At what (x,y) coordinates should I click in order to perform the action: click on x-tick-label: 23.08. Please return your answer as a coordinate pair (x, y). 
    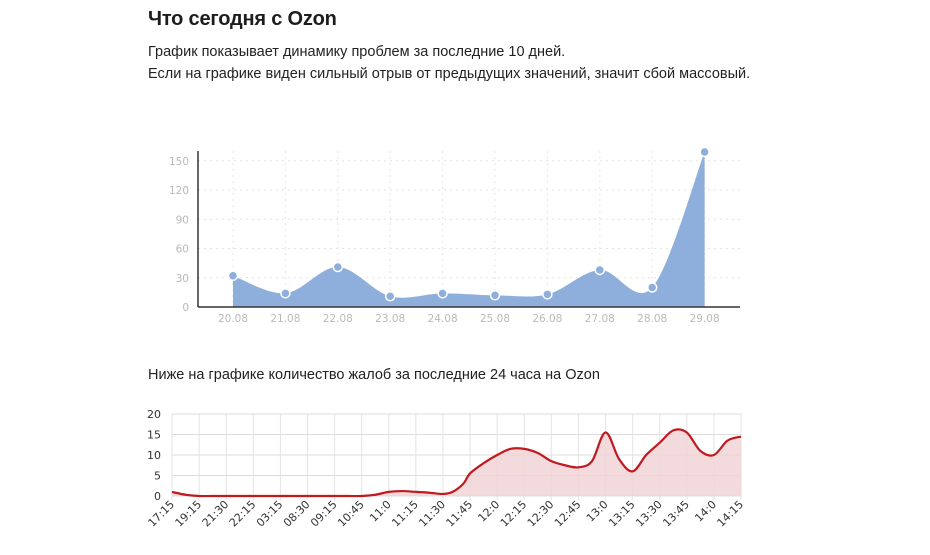
    Looking at the image, I should click on (390, 319).